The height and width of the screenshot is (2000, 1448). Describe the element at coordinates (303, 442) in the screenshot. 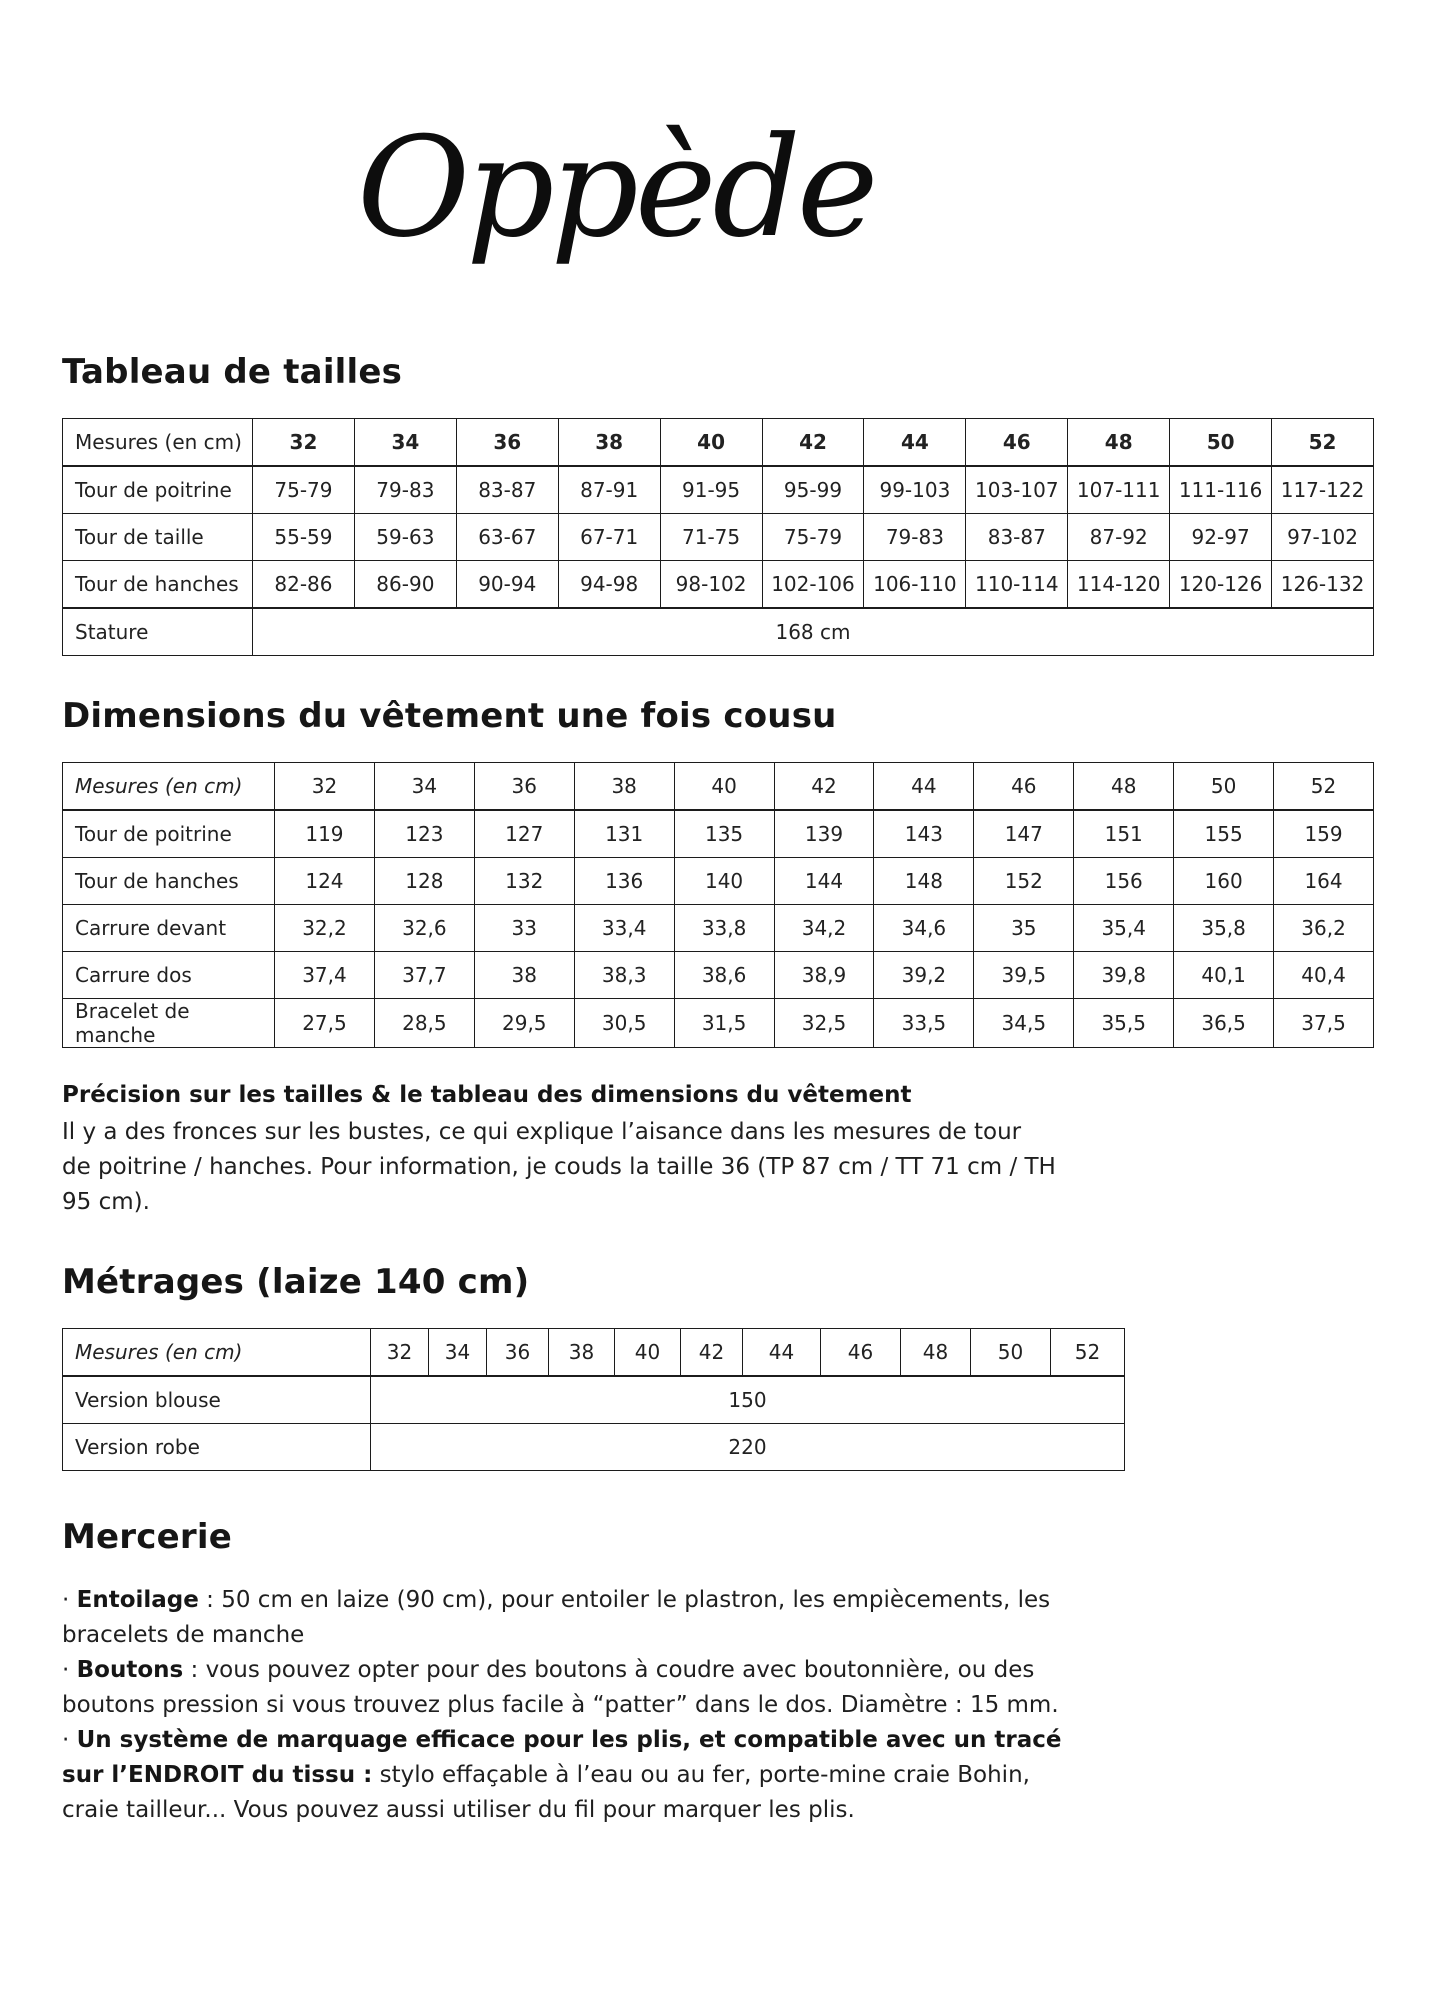

I see `size-column-header: 32` at that location.